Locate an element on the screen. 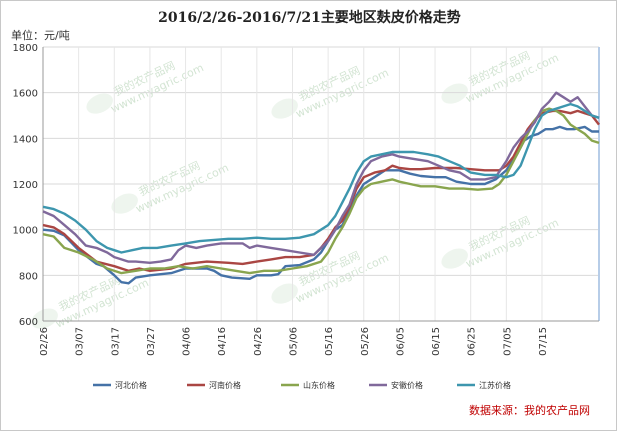  data-source-label: 数据来源：我的农产品网 is located at coordinates (529, 410).